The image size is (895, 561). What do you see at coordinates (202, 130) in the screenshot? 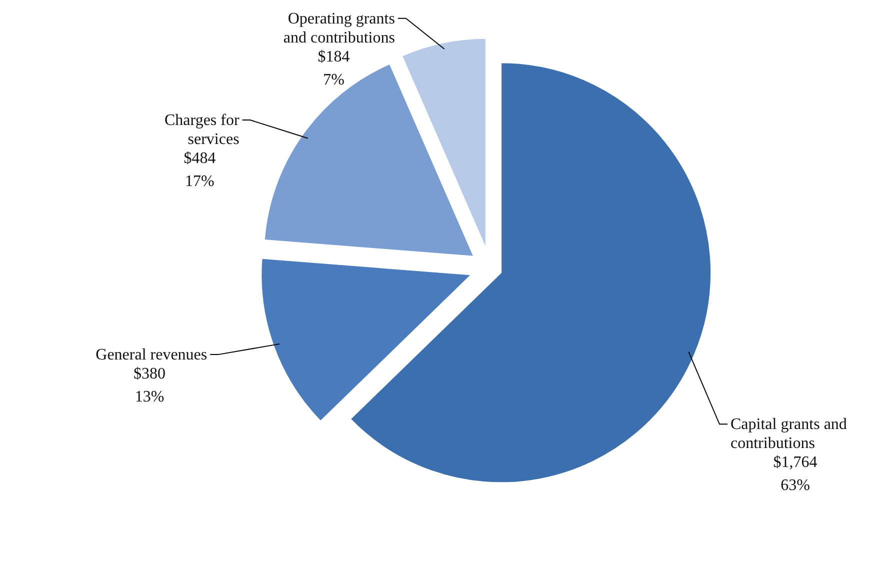
I see `slice-label: Charges for services` at bounding box center [202, 130].